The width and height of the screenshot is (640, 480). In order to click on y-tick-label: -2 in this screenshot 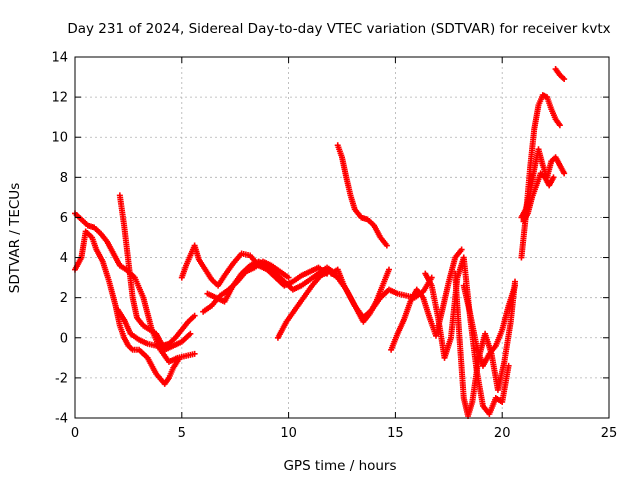, I will do `click(61, 378)`.